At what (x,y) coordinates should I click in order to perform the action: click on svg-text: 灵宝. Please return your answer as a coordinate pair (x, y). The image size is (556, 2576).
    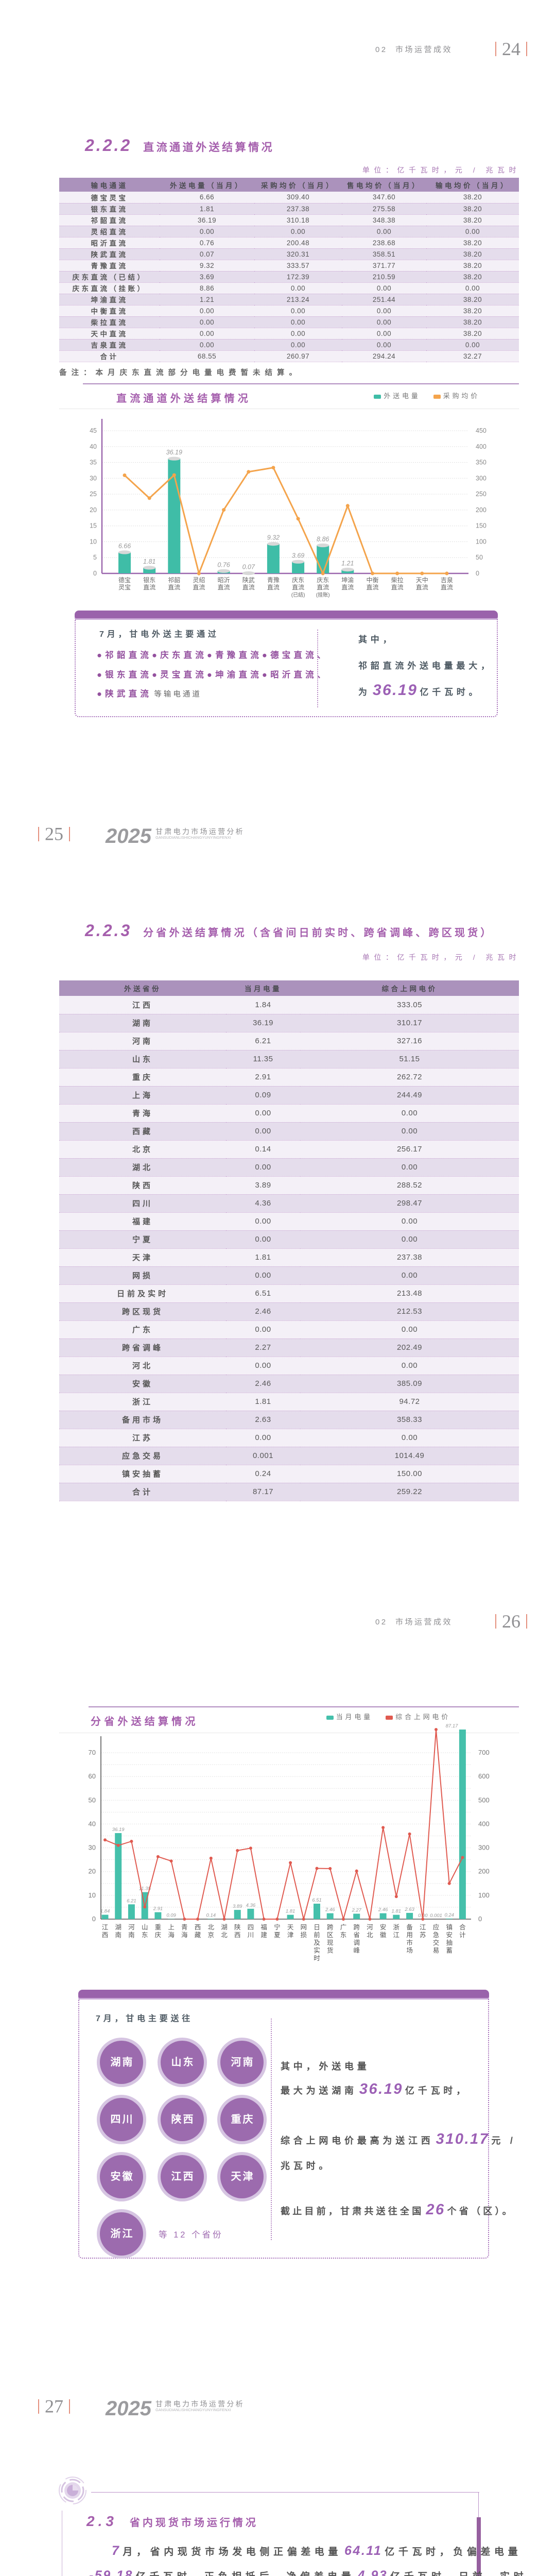
    Looking at the image, I should click on (124, 587).